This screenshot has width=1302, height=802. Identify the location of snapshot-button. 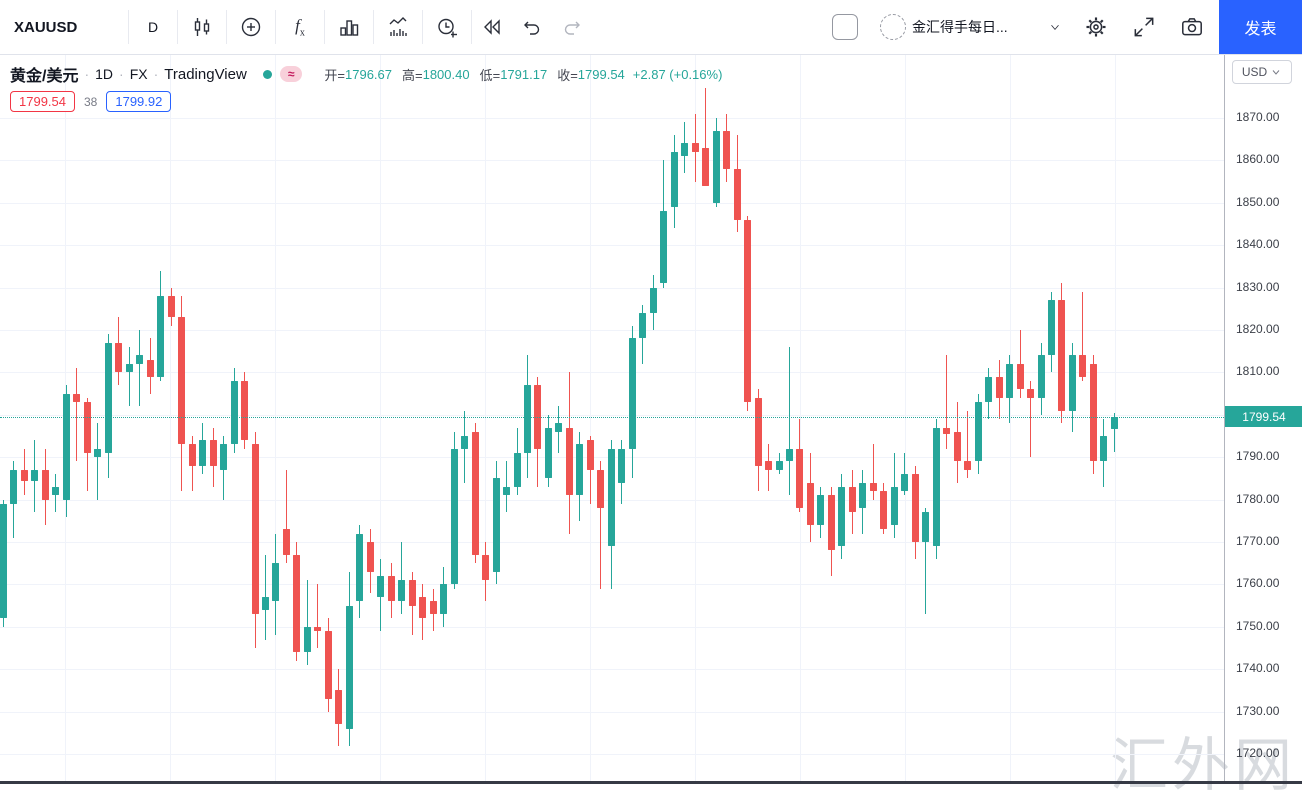
(1192, 27).